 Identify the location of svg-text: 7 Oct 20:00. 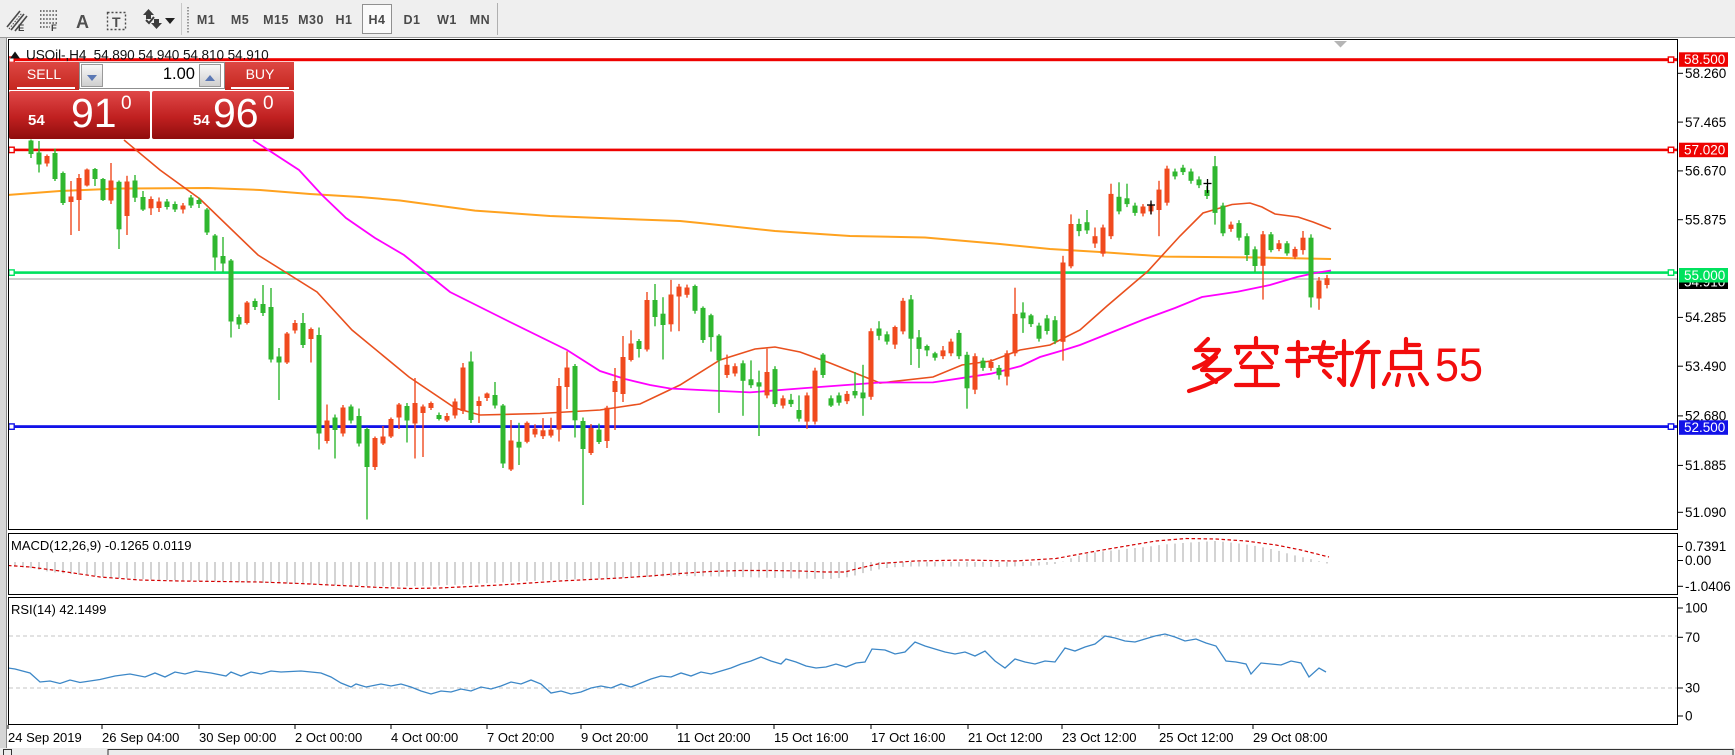
(520, 737).